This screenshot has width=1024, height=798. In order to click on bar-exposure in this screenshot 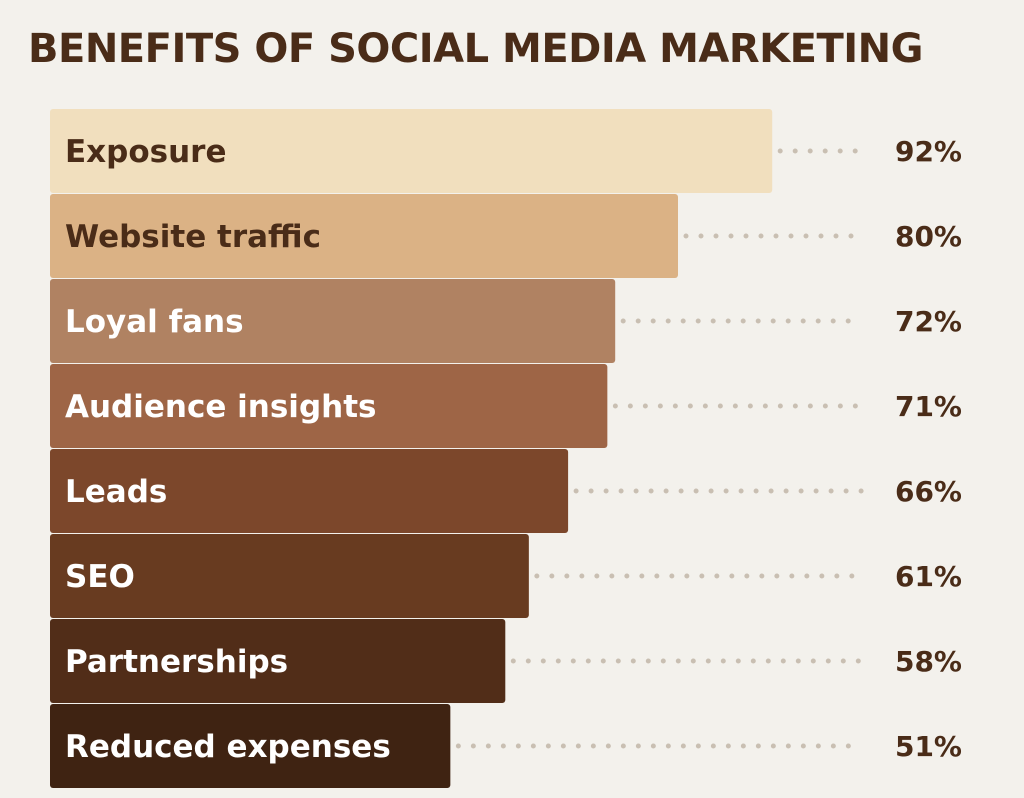, I will do `click(411, 151)`.